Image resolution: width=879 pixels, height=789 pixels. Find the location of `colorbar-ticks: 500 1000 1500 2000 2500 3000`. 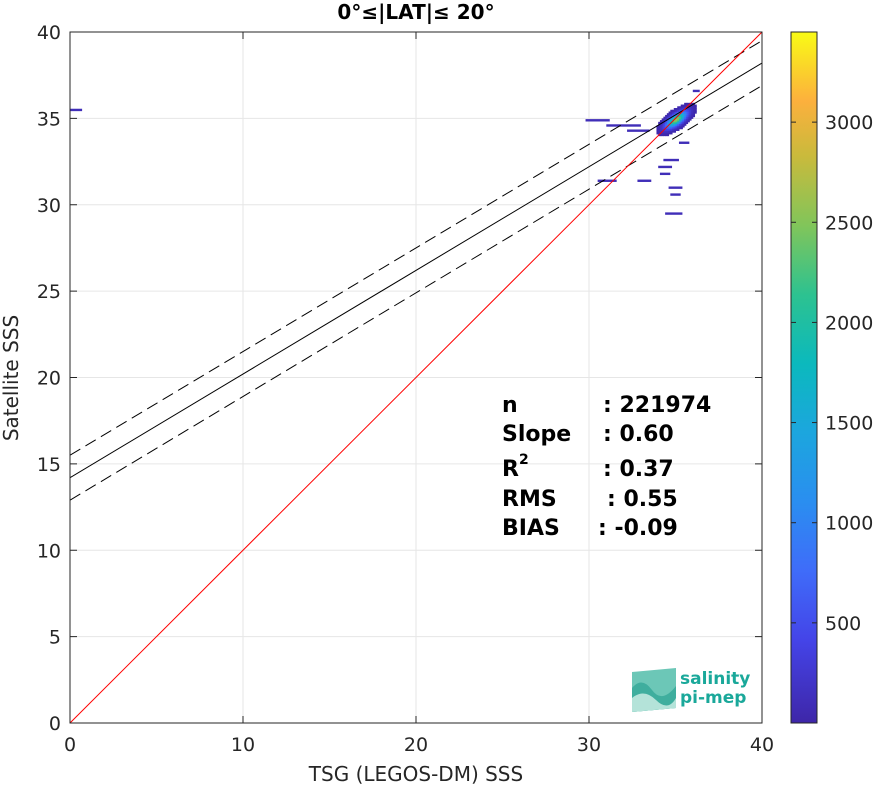

colorbar-ticks: 500 1000 1500 2000 2500 3000 is located at coordinates (832, 373).